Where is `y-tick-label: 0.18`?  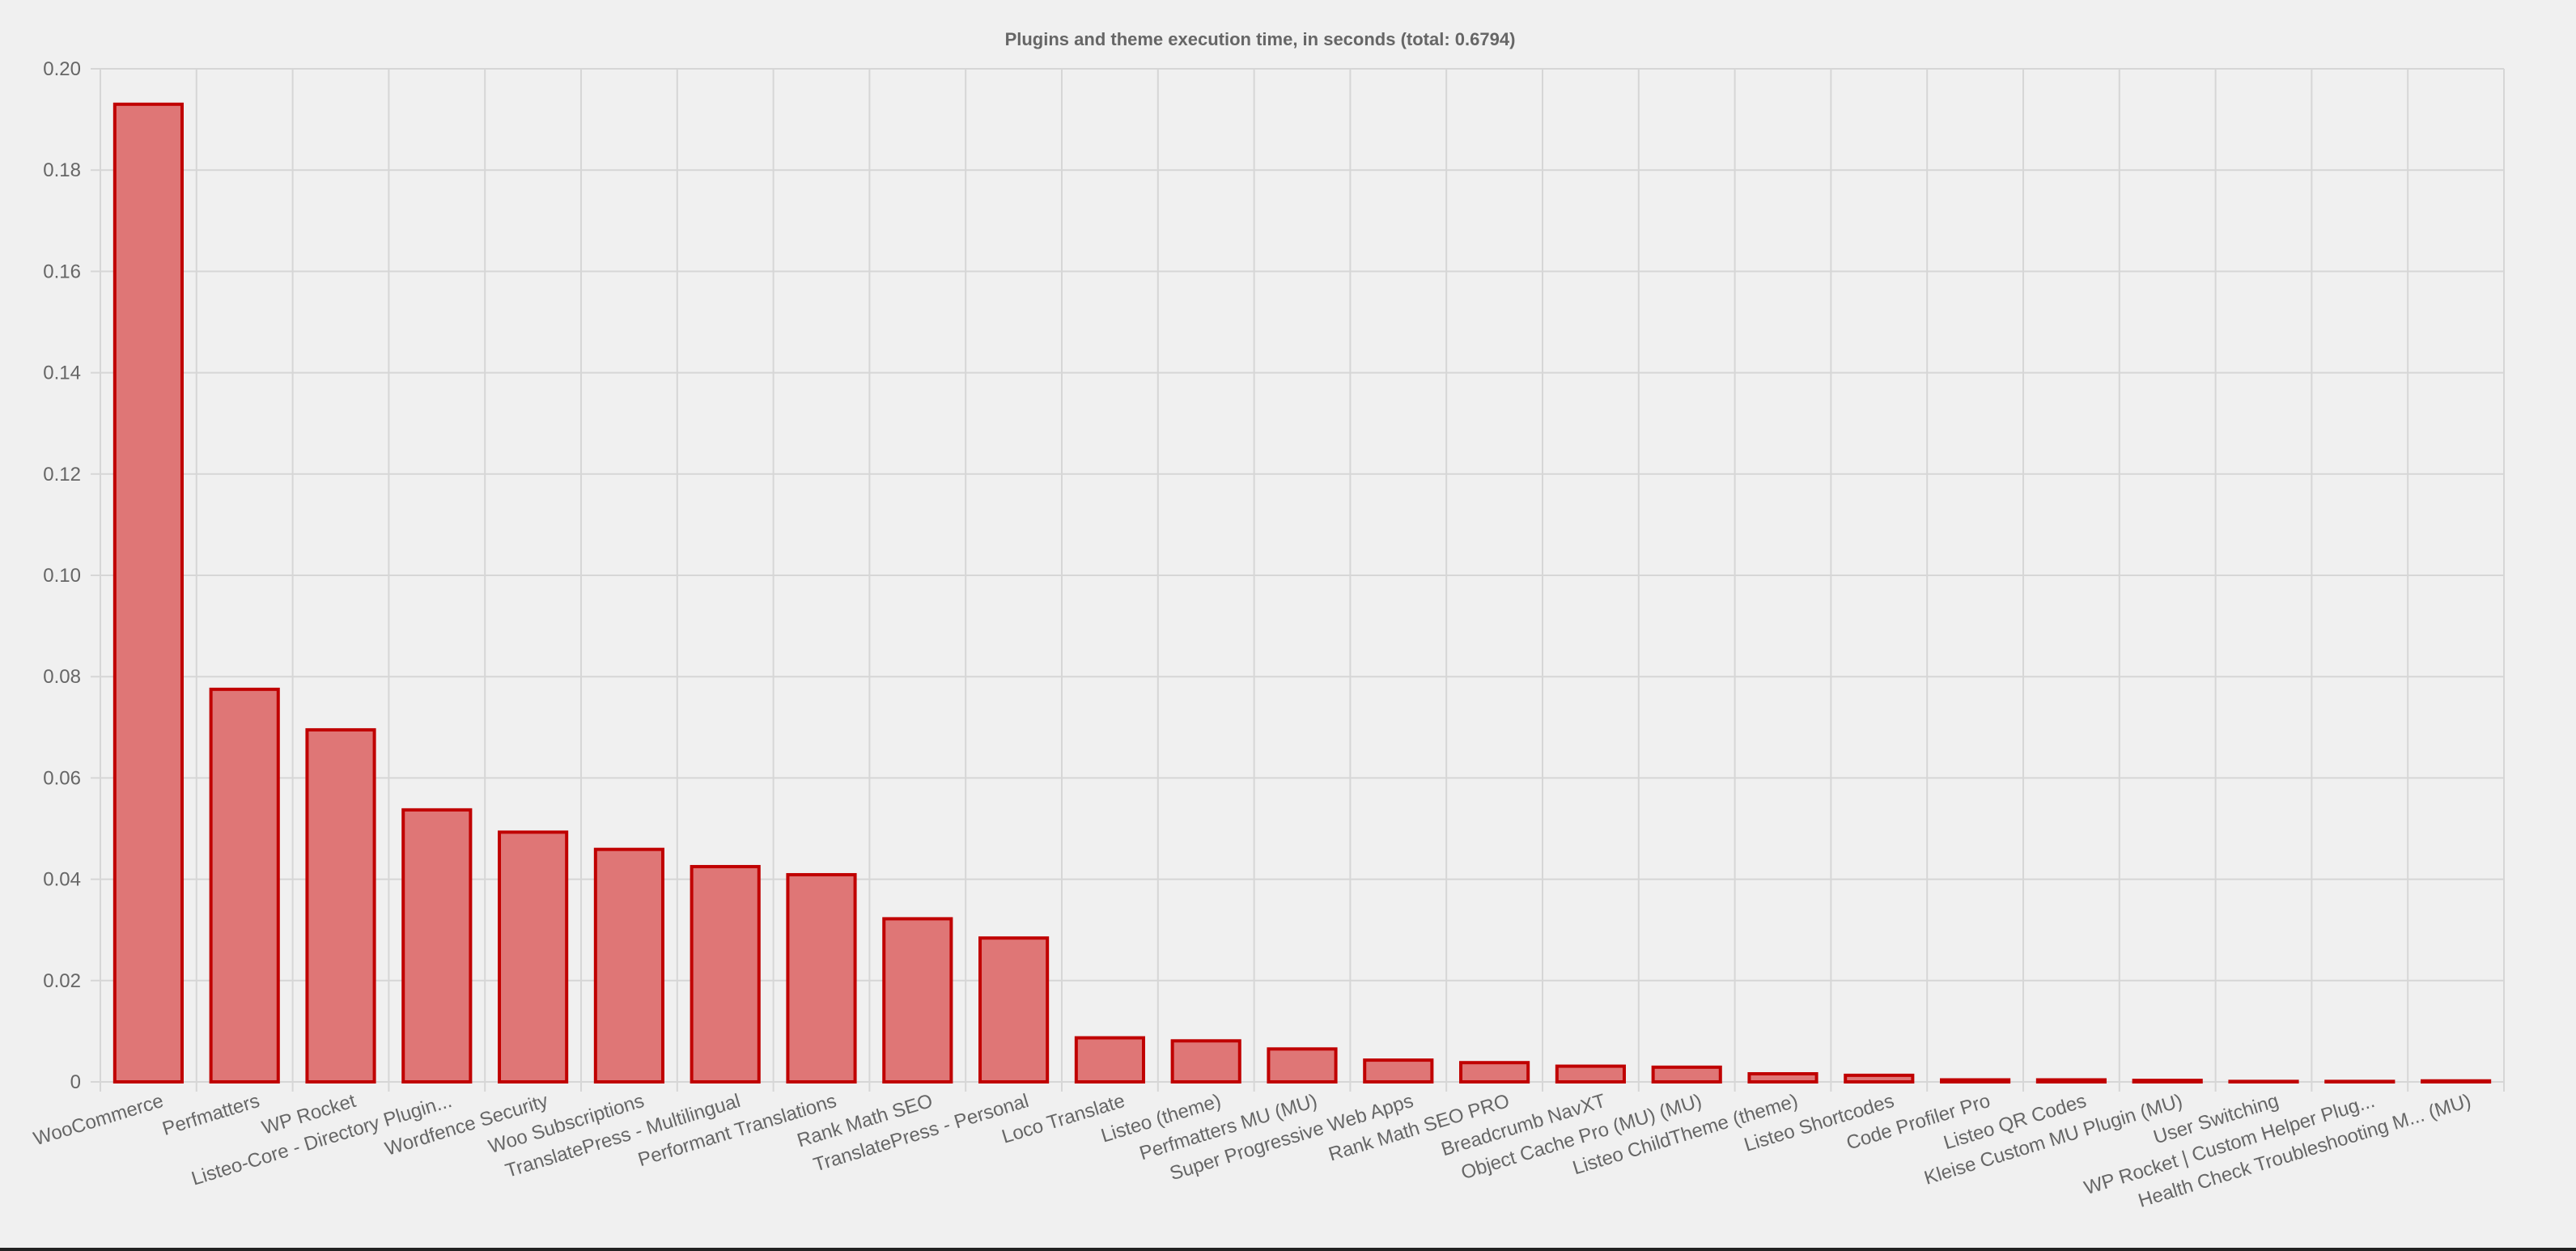
y-tick-label: 0.18 is located at coordinates (62, 170).